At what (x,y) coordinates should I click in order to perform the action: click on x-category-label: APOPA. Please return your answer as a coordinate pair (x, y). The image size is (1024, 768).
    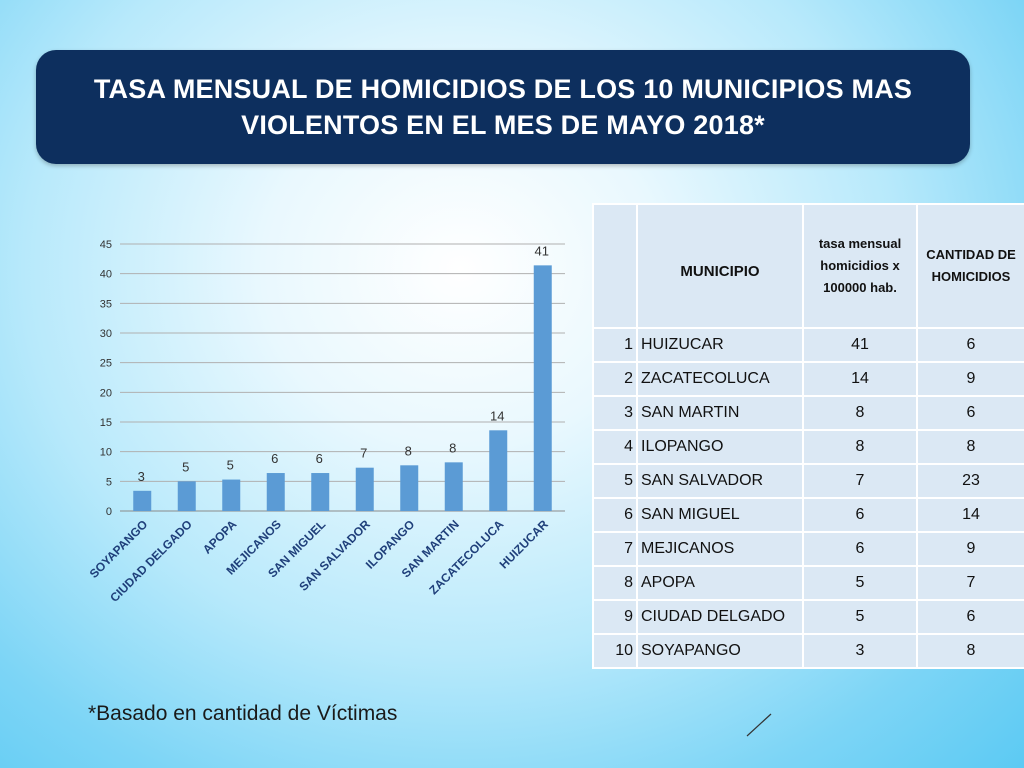
    Looking at the image, I should click on (220, 537).